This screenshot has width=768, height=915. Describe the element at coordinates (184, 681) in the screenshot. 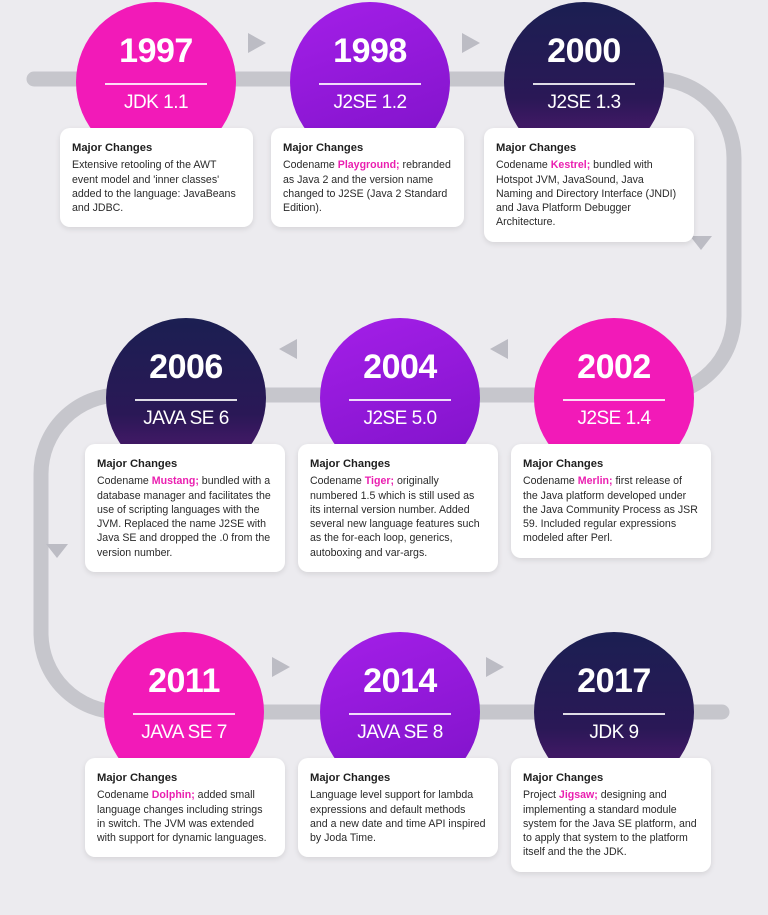

I see `milestone-year: 2011` at that location.